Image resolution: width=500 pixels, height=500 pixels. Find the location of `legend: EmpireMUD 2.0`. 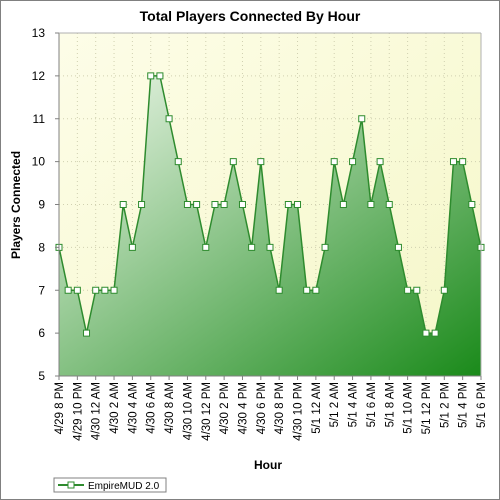

legend: EmpireMUD 2.0 is located at coordinates (110, 485).